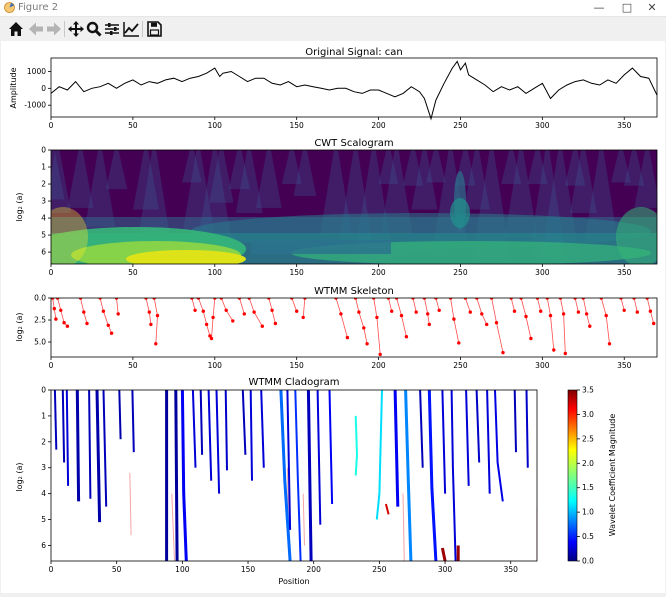  I want to click on x-tick-label: 0, so click(51, 365).